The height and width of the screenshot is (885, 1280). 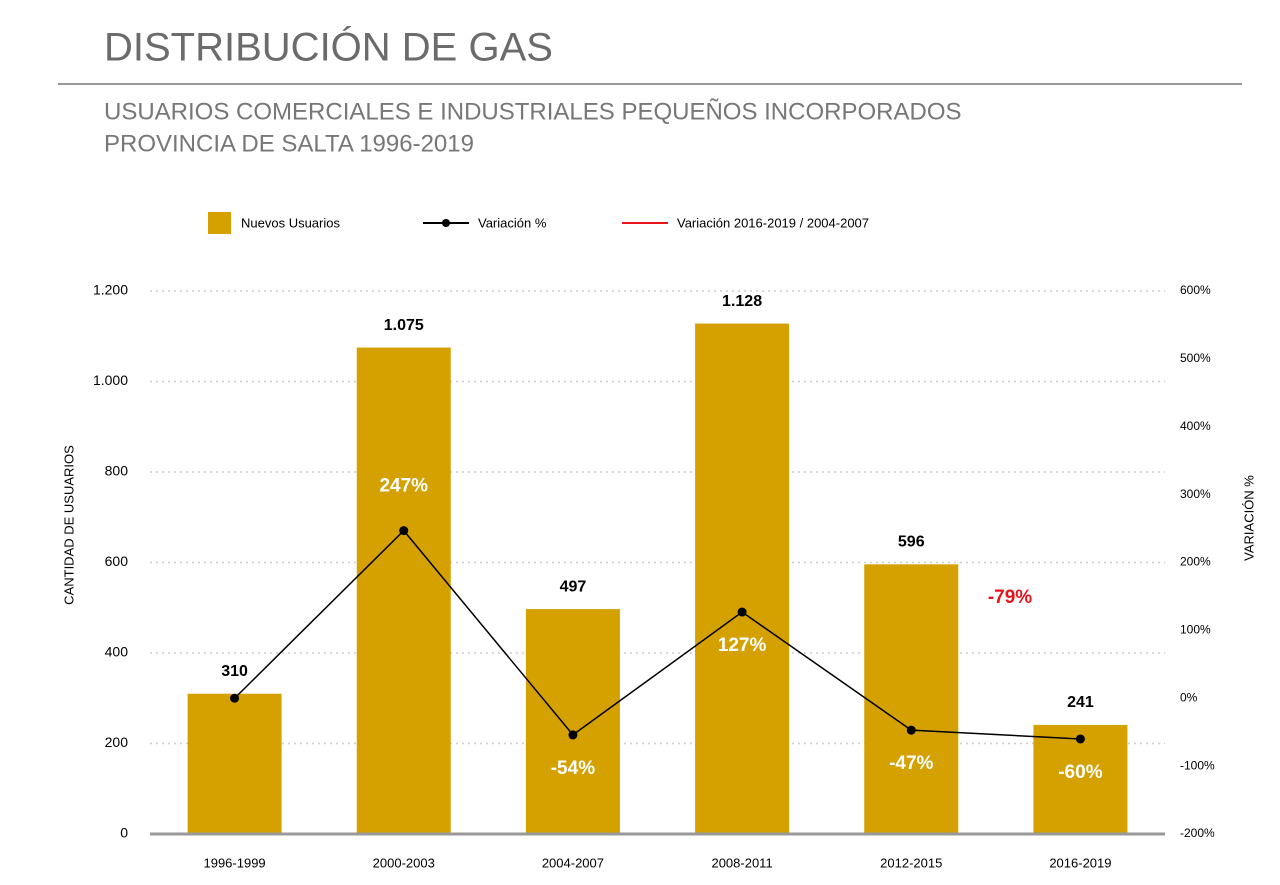 What do you see at coordinates (773, 222) in the screenshot?
I see `legend-label: Variación 2016-2019 / 2004-2007` at bounding box center [773, 222].